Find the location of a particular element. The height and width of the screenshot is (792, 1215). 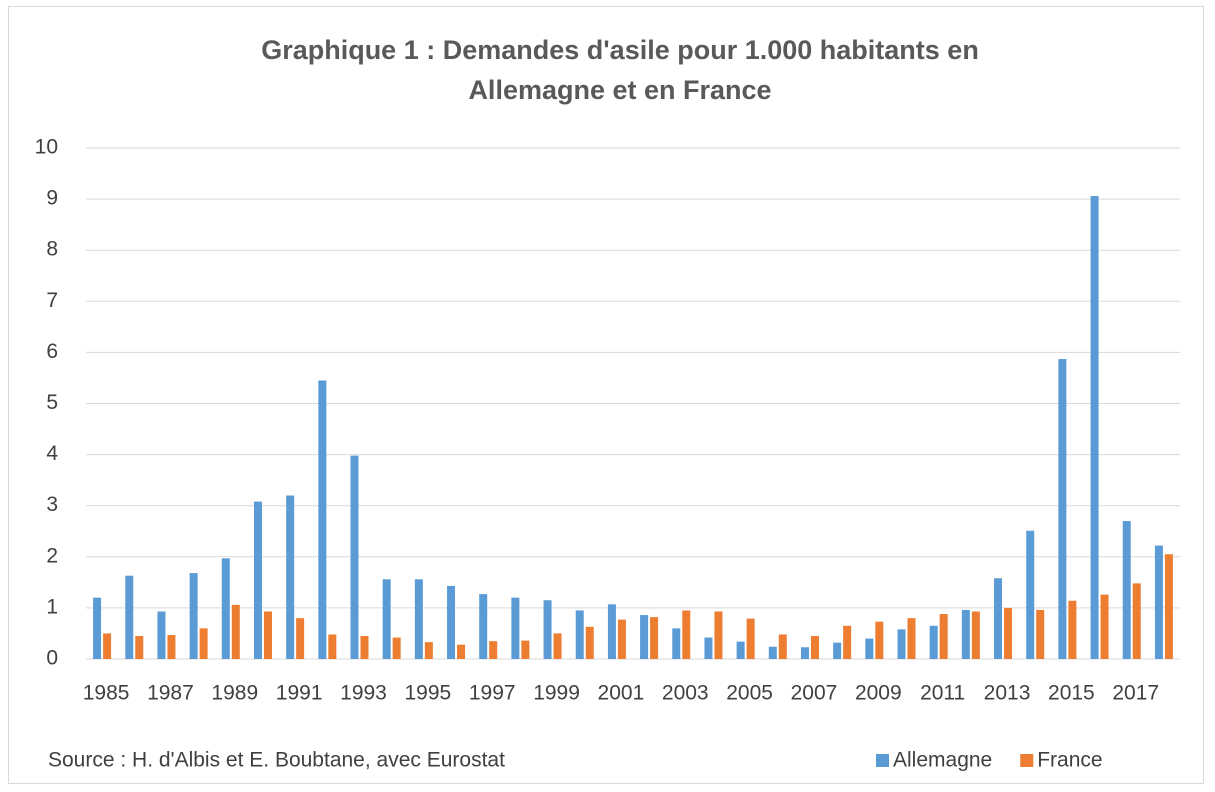

y-tick-label: 4 is located at coordinates (52, 453).